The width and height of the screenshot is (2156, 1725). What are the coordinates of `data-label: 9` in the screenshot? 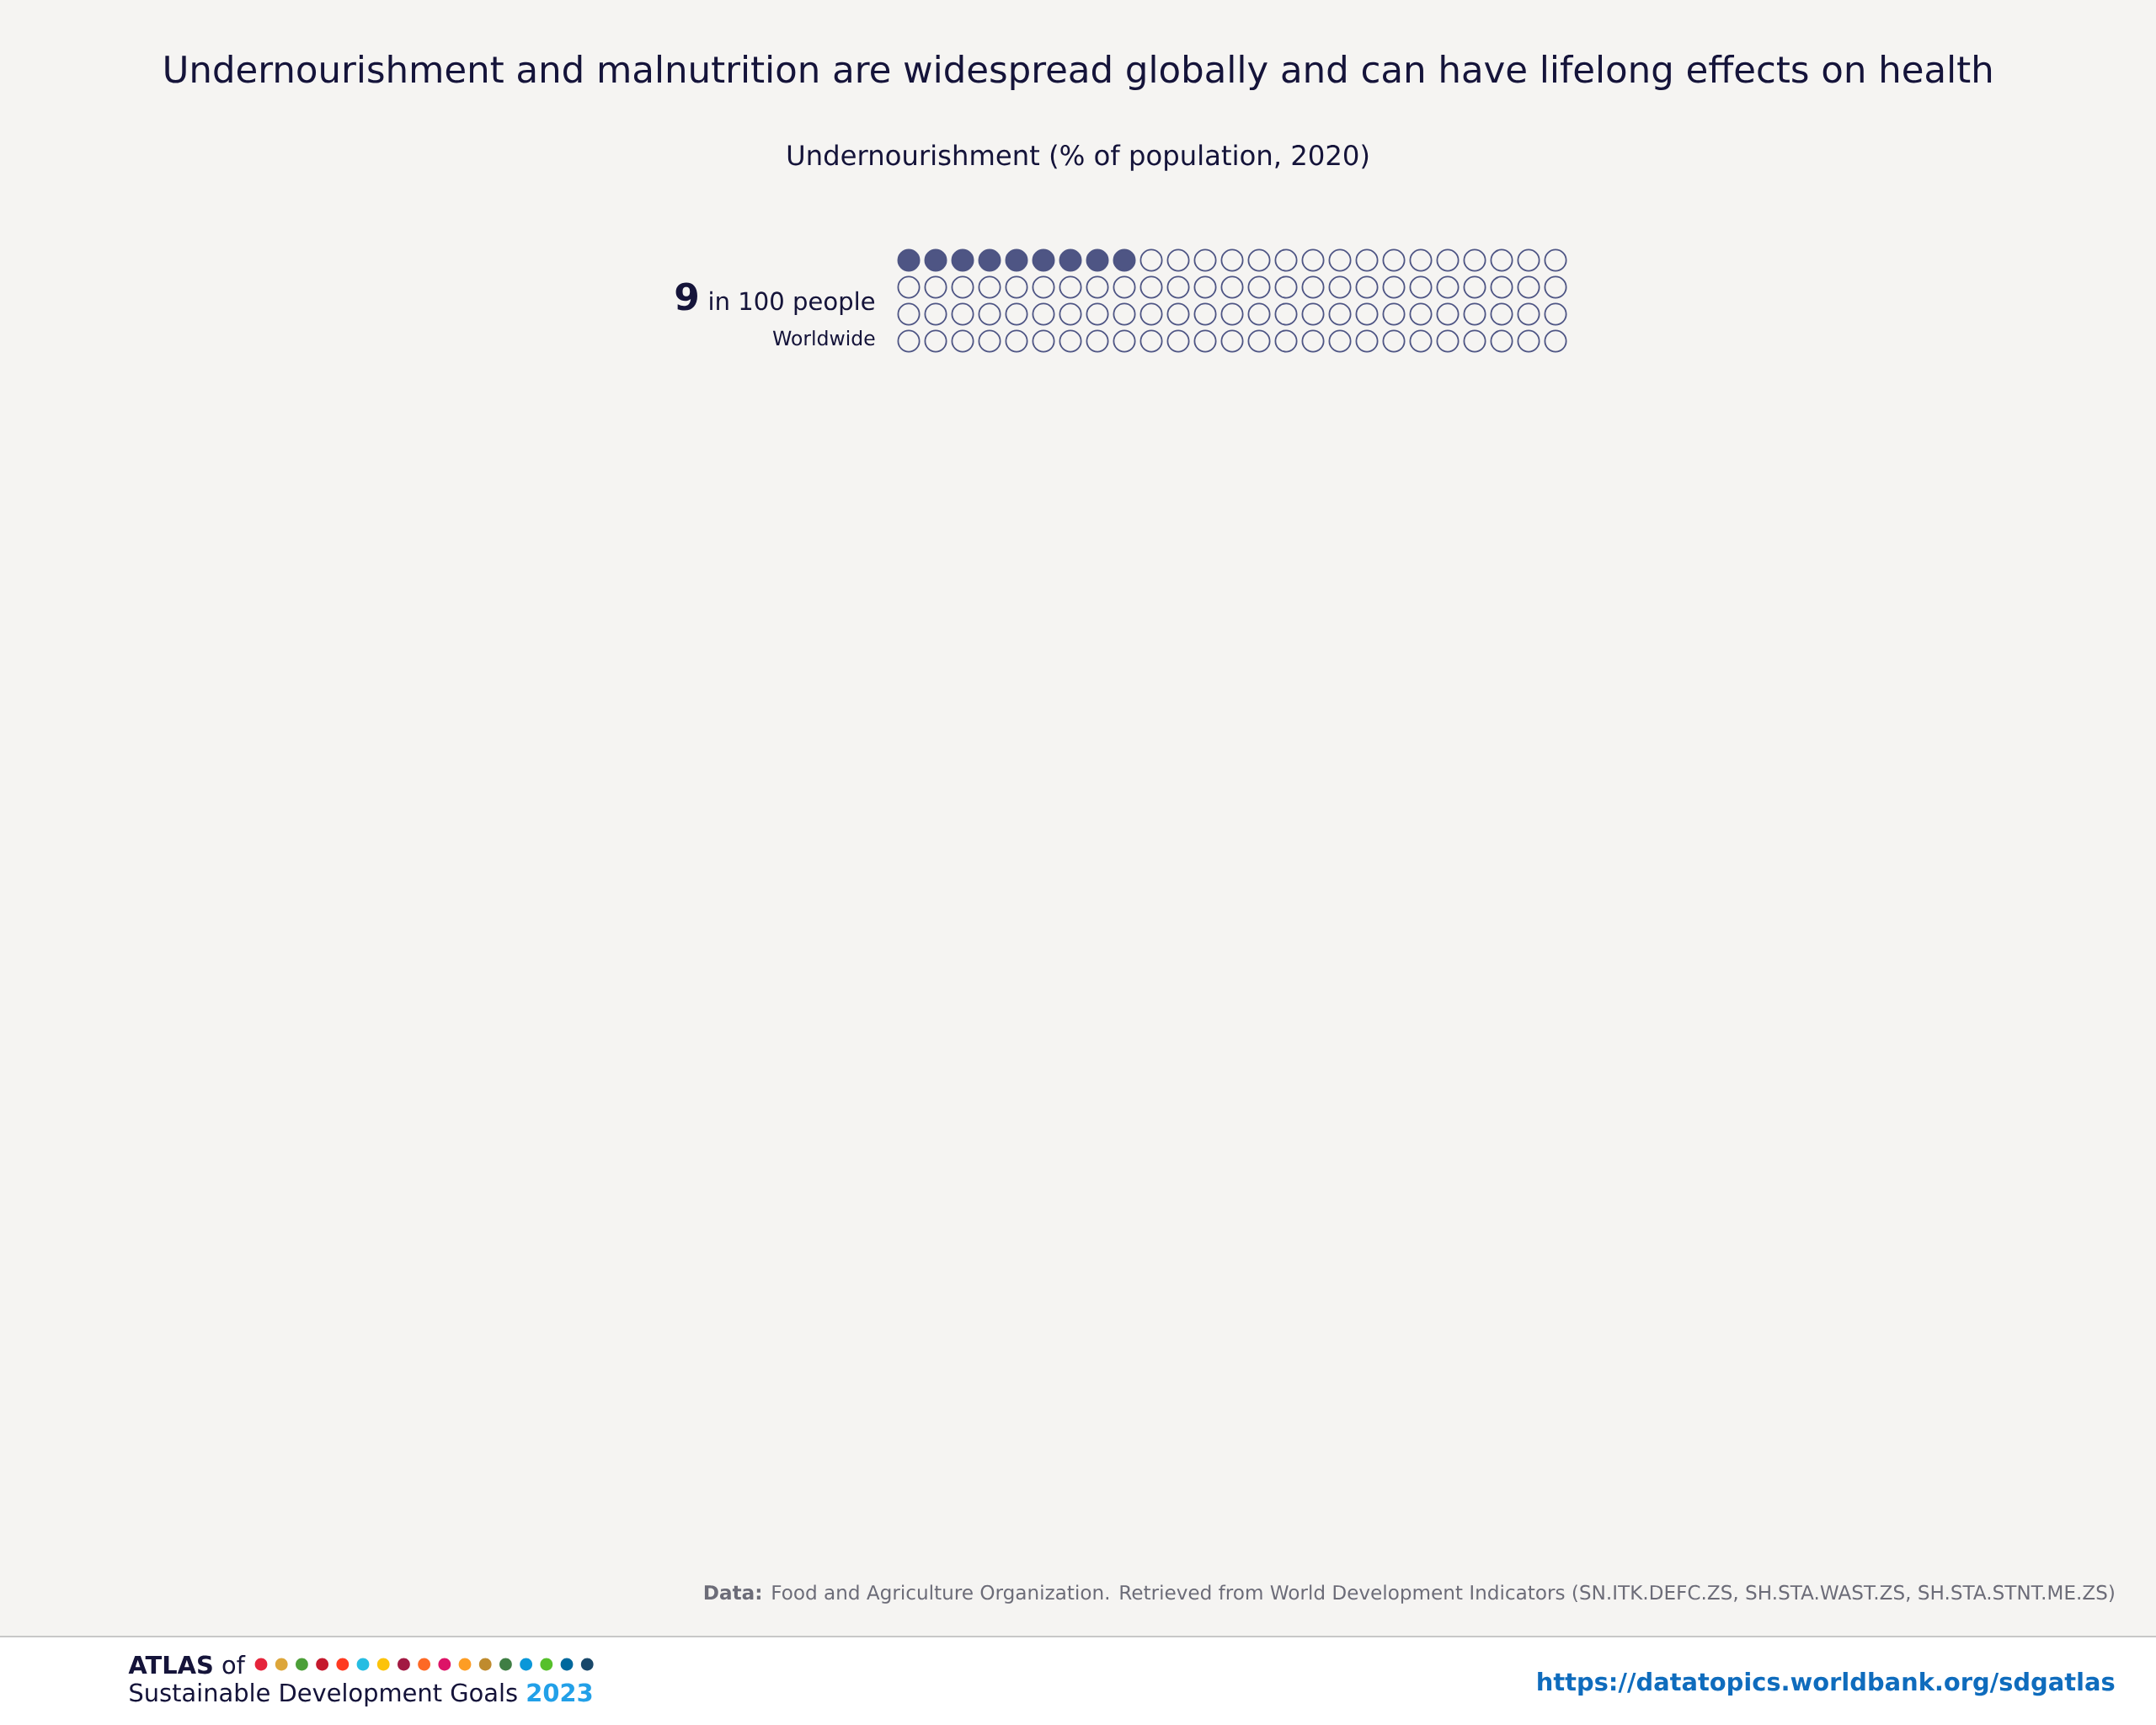 It's located at (686, 296).